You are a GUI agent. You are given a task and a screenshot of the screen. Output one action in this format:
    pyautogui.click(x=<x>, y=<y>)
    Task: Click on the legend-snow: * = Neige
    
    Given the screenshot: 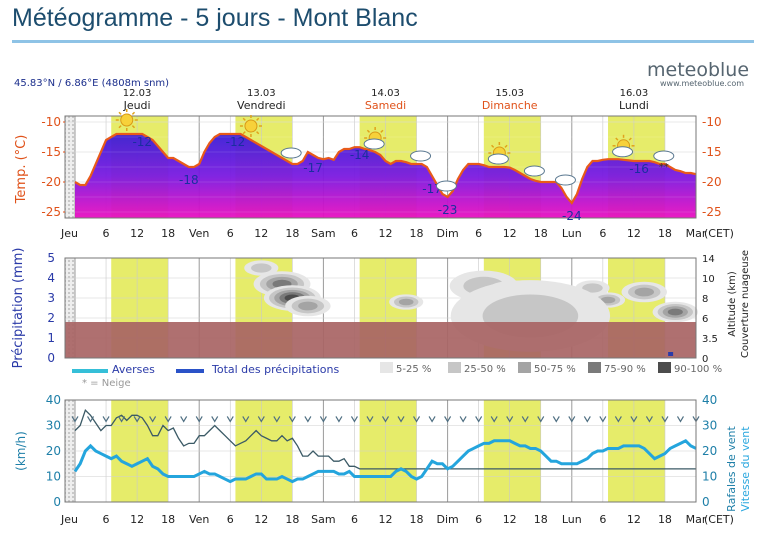 What is the action you would take?
    pyautogui.click(x=106, y=383)
    